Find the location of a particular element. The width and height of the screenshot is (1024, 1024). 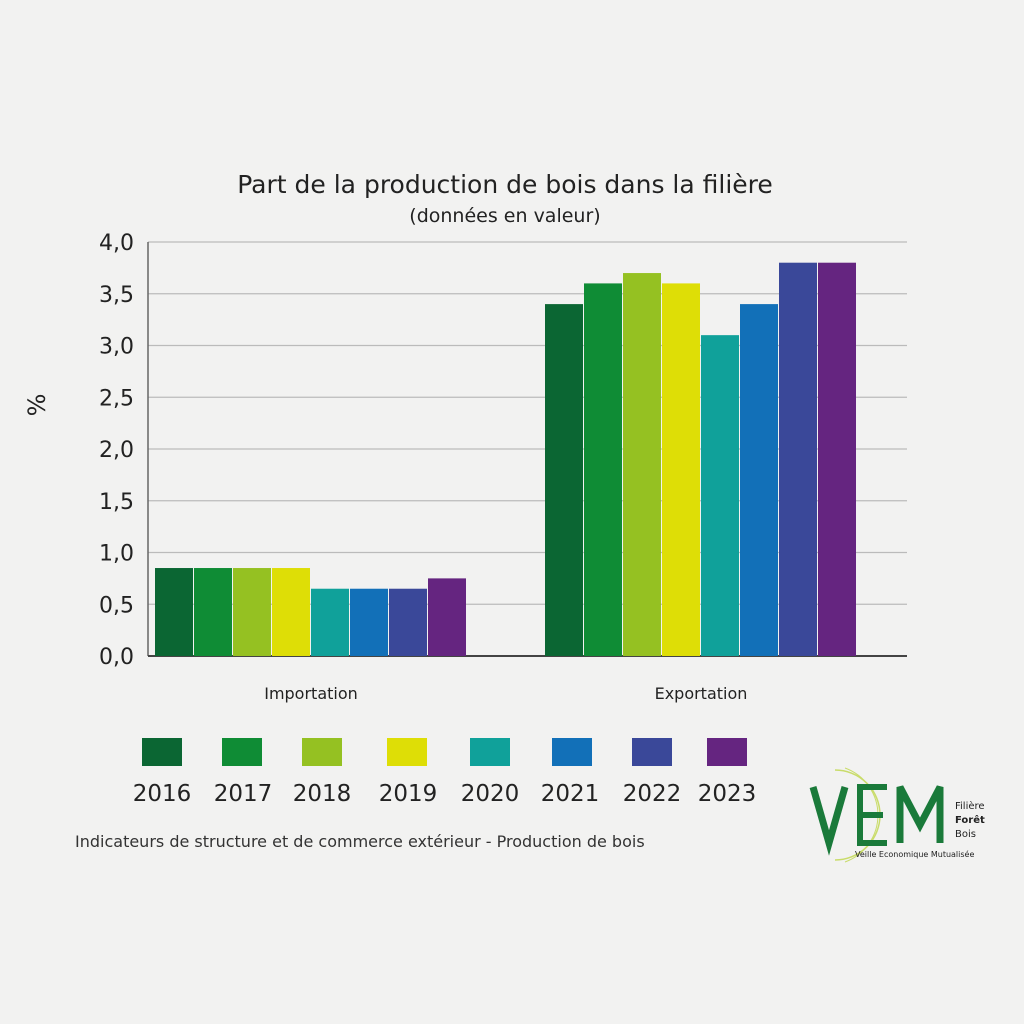

bar-exportation-2020 is located at coordinates (720, 495).